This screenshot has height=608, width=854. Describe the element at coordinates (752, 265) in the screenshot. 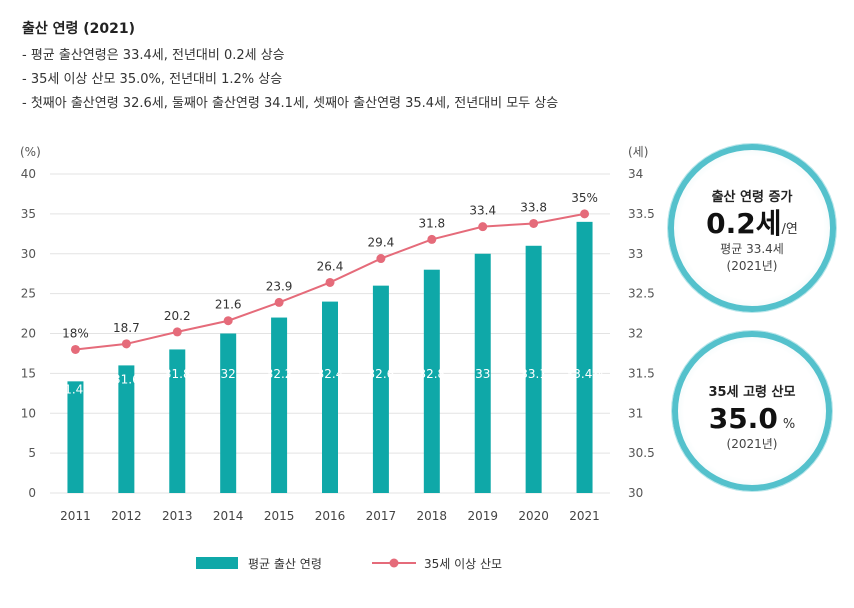

I see `age-increase-sub2: (2021년)` at that location.